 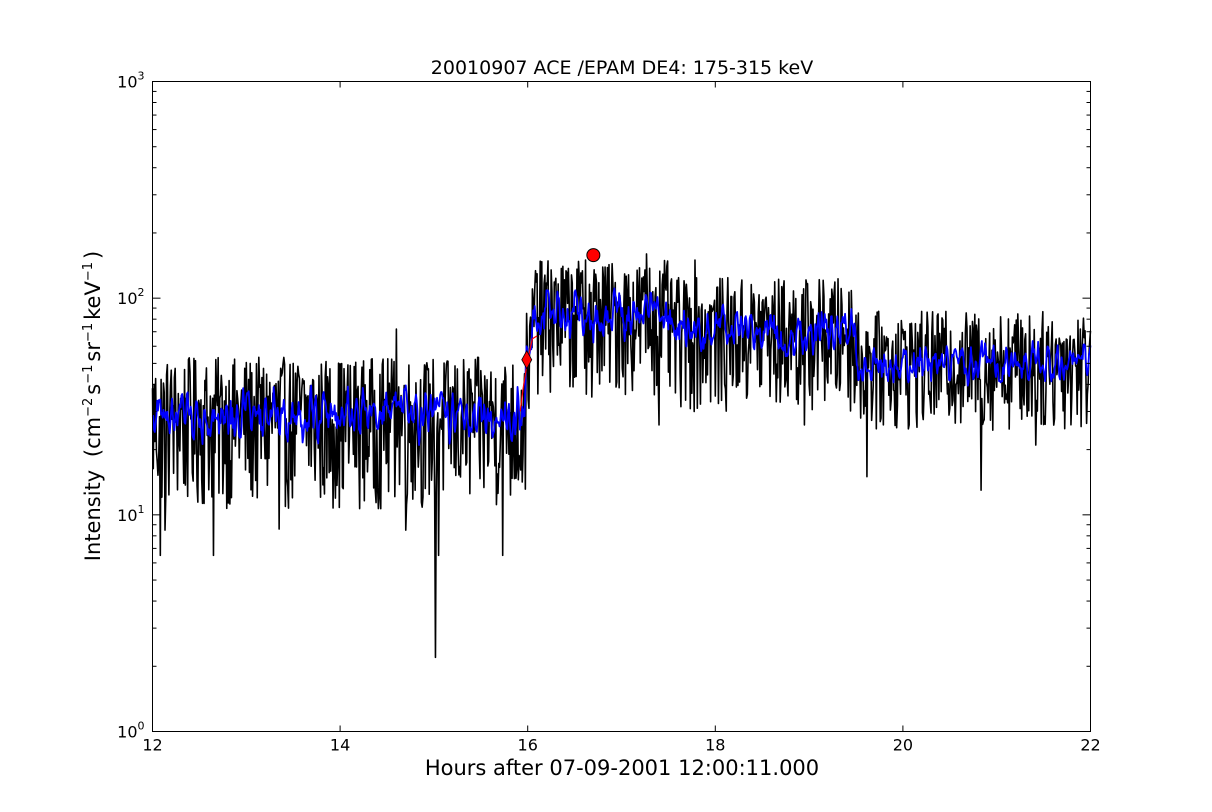 What do you see at coordinates (152, 745) in the screenshot?
I see `x-tick-label: 12` at bounding box center [152, 745].